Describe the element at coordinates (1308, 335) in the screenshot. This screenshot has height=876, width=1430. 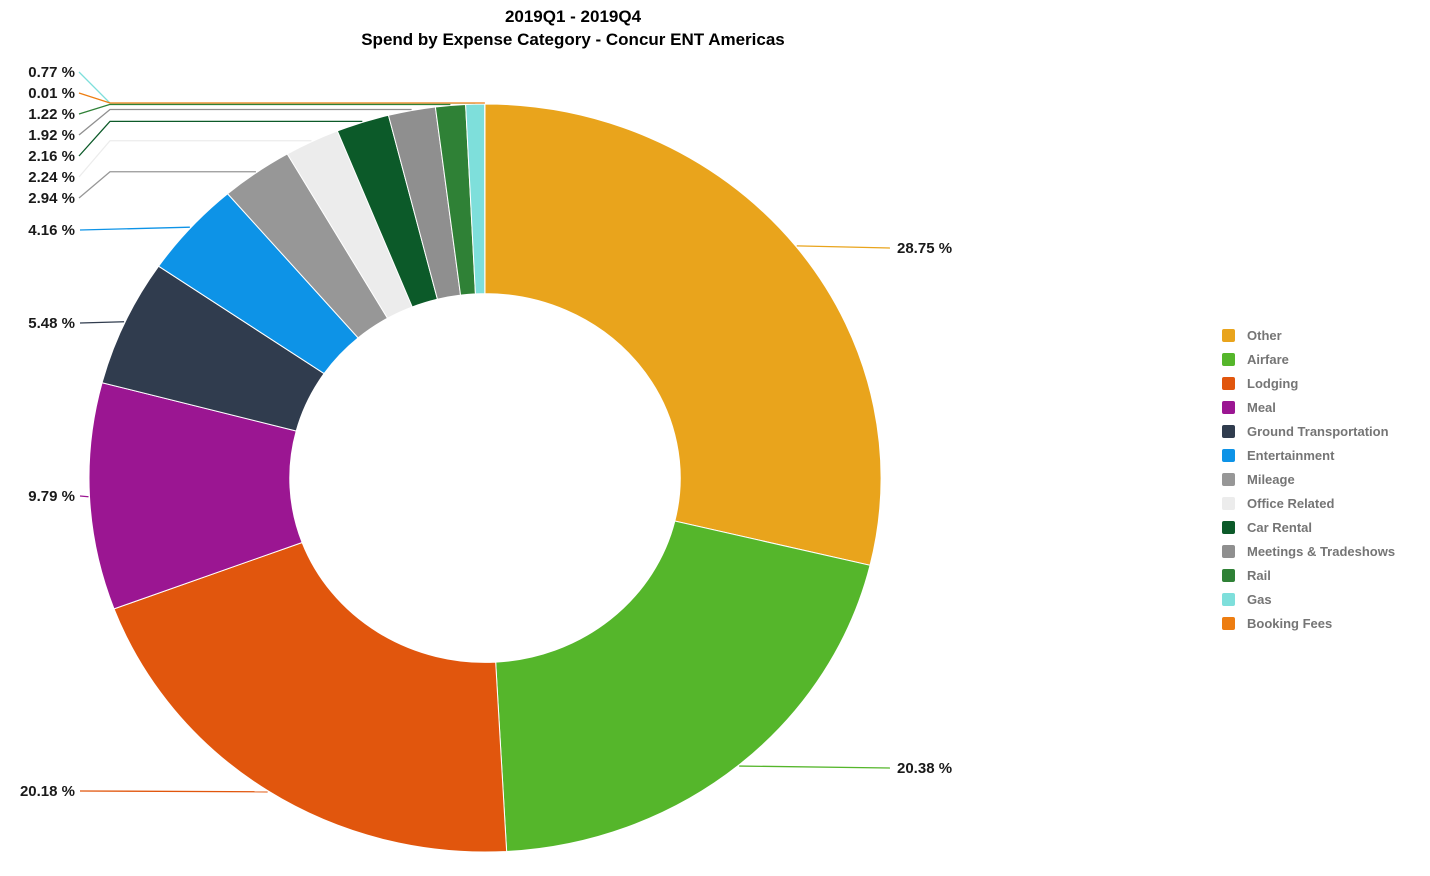
I see `legend-item-other: Other` at that location.